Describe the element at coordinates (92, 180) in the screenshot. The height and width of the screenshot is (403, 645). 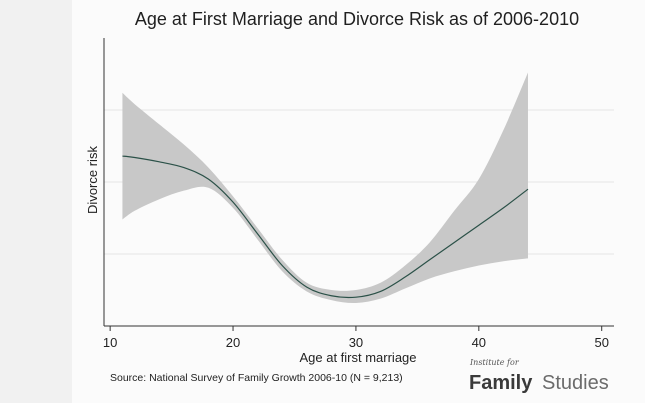
I see `y-axis-label: Divorce risk` at that location.